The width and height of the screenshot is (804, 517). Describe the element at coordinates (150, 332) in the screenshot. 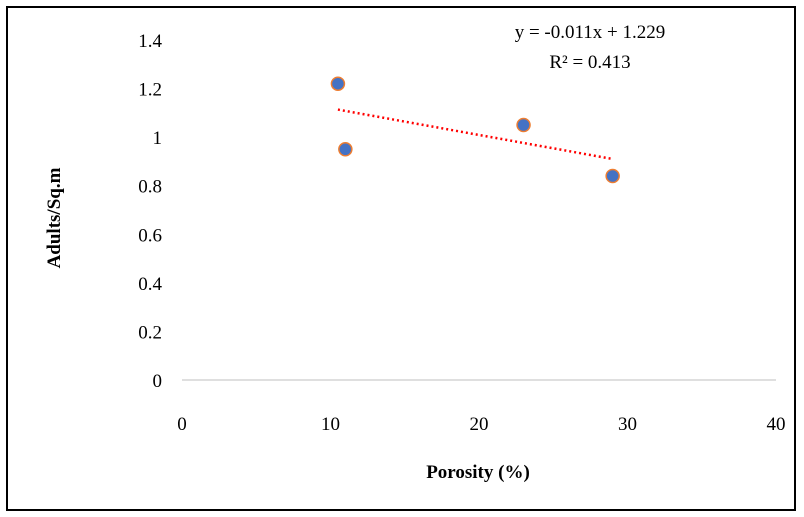

I see `y-tick-label: 0.2` at that location.